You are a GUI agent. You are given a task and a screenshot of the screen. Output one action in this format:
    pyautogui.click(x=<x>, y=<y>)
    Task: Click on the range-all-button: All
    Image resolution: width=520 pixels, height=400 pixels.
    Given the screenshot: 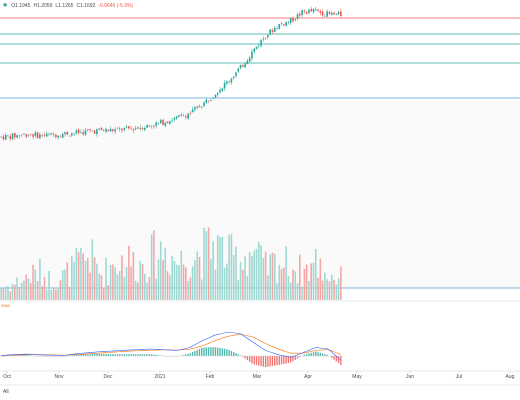 What is the action you would take?
    pyautogui.click(x=6, y=392)
    